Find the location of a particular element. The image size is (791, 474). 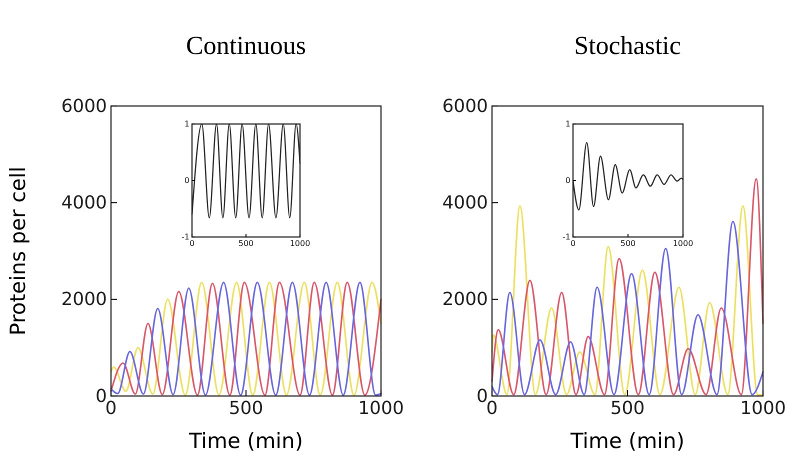

chart-title: Stochastic is located at coordinates (627, 45).